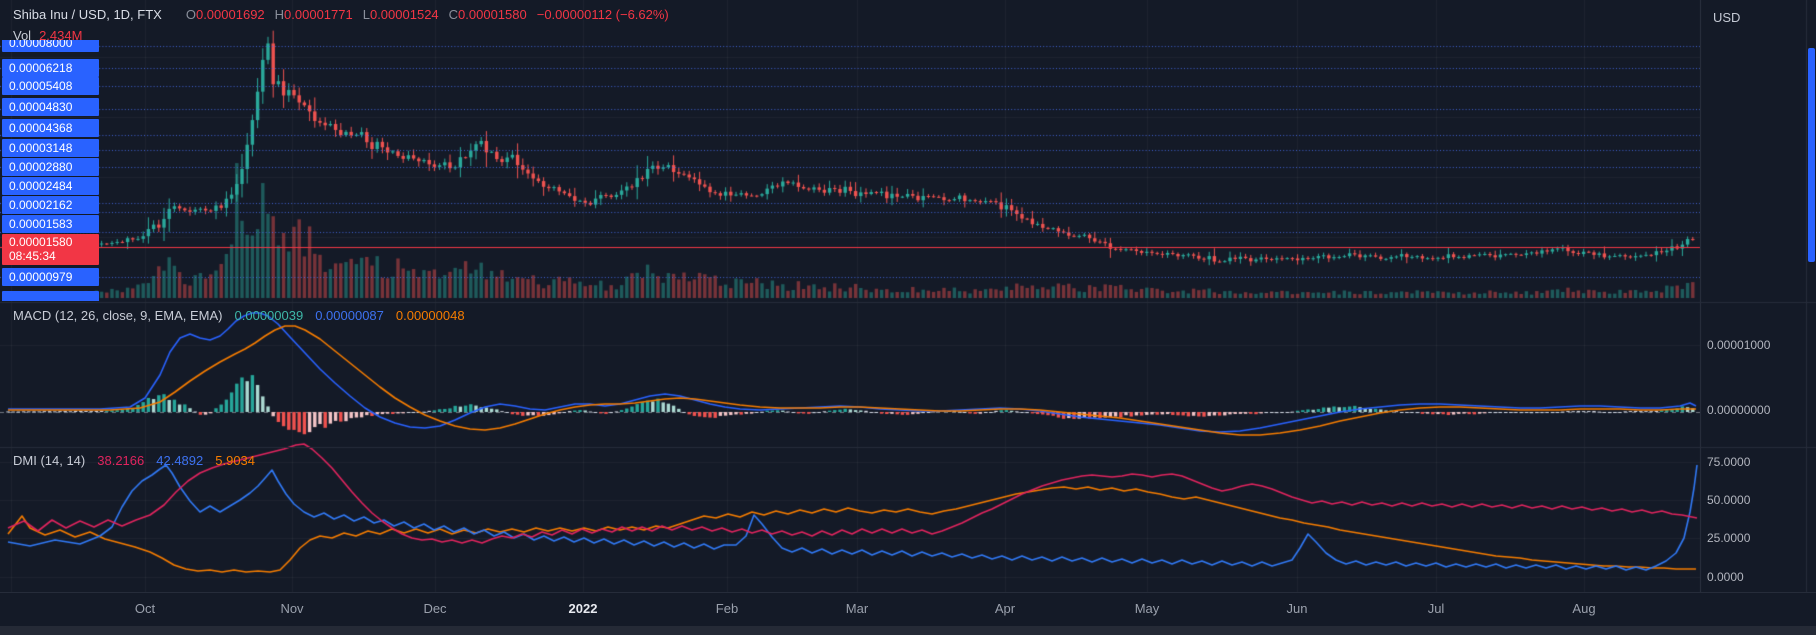 The height and width of the screenshot is (635, 1816). What do you see at coordinates (1584, 608) in the screenshot?
I see `time-axis-label: Aug` at bounding box center [1584, 608].